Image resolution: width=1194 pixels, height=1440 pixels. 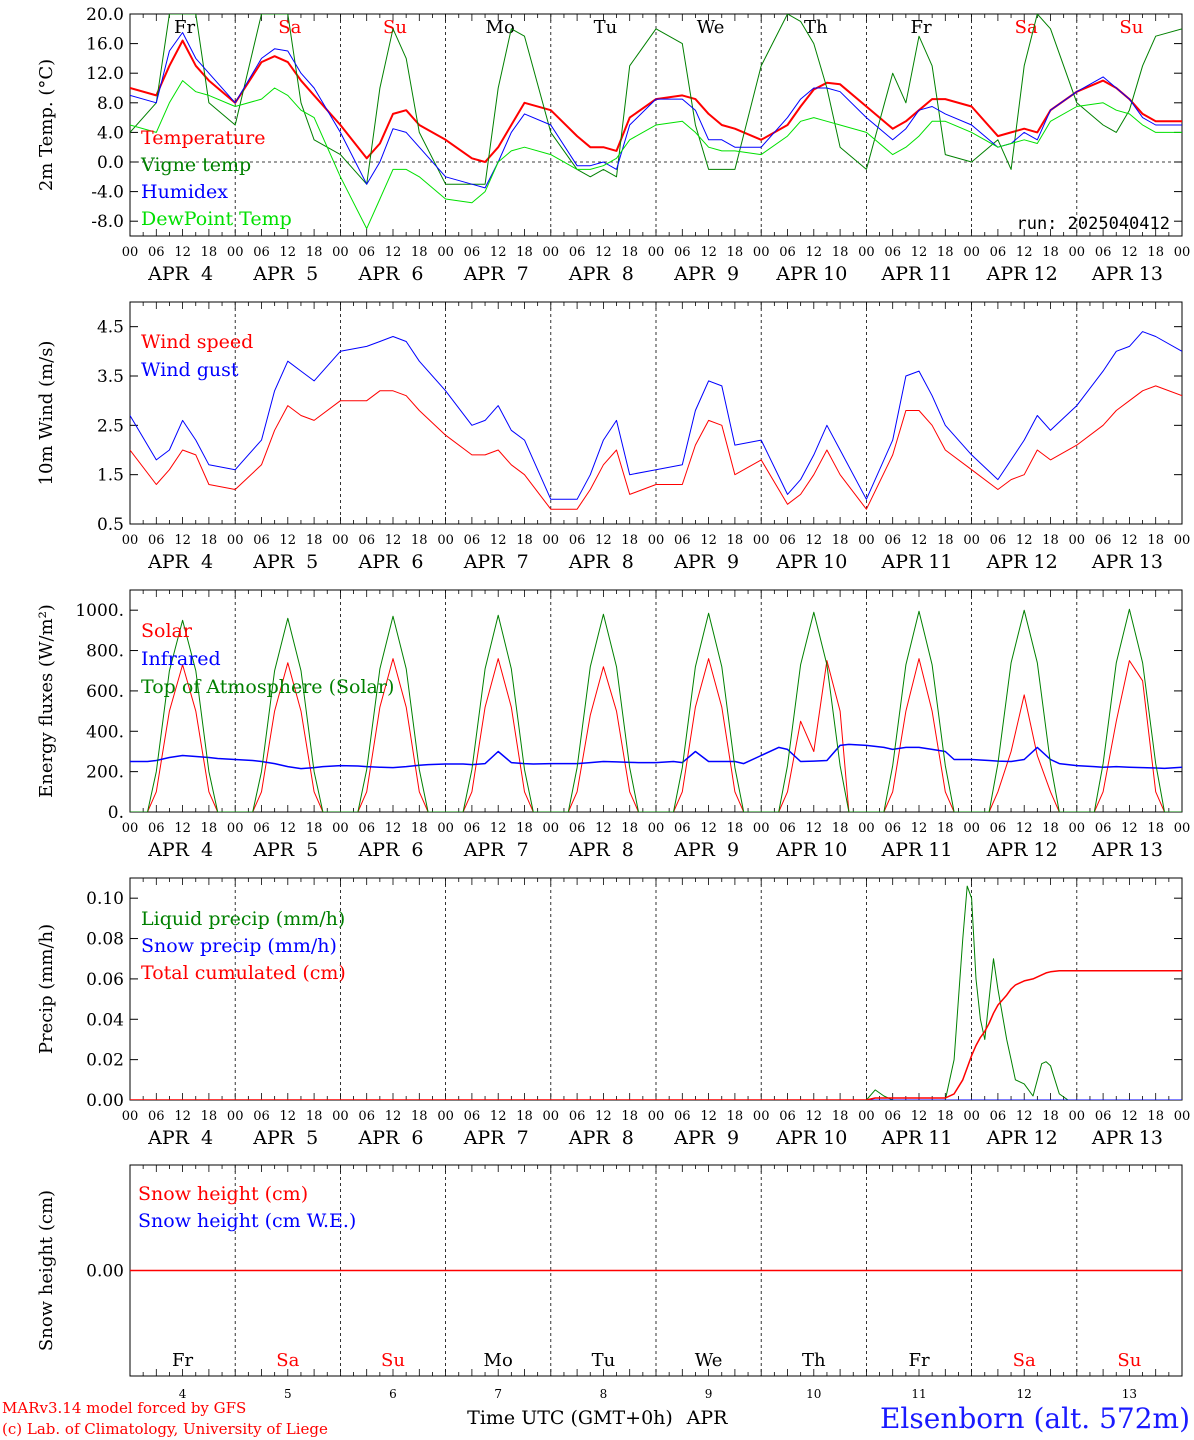 What do you see at coordinates (916, 562) in the screenshot?
I see `date-label: APR 11` at bounding box center [916, 562].